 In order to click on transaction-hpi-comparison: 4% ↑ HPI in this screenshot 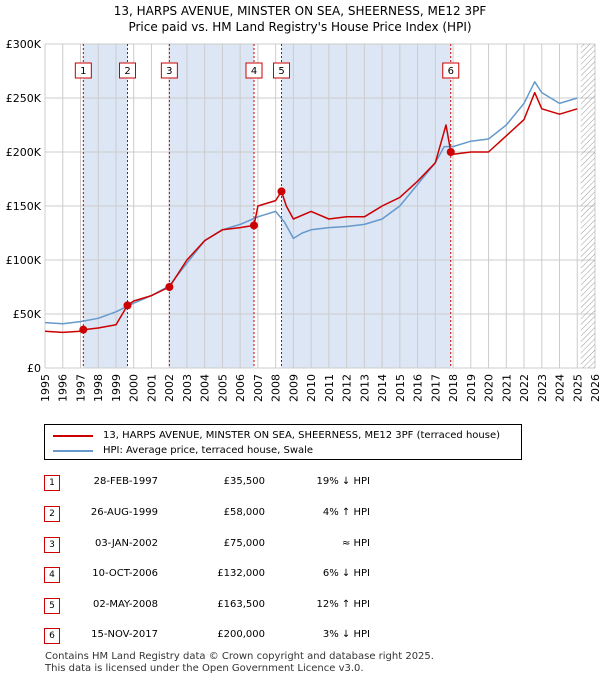, I will do `click(346, 512)`.